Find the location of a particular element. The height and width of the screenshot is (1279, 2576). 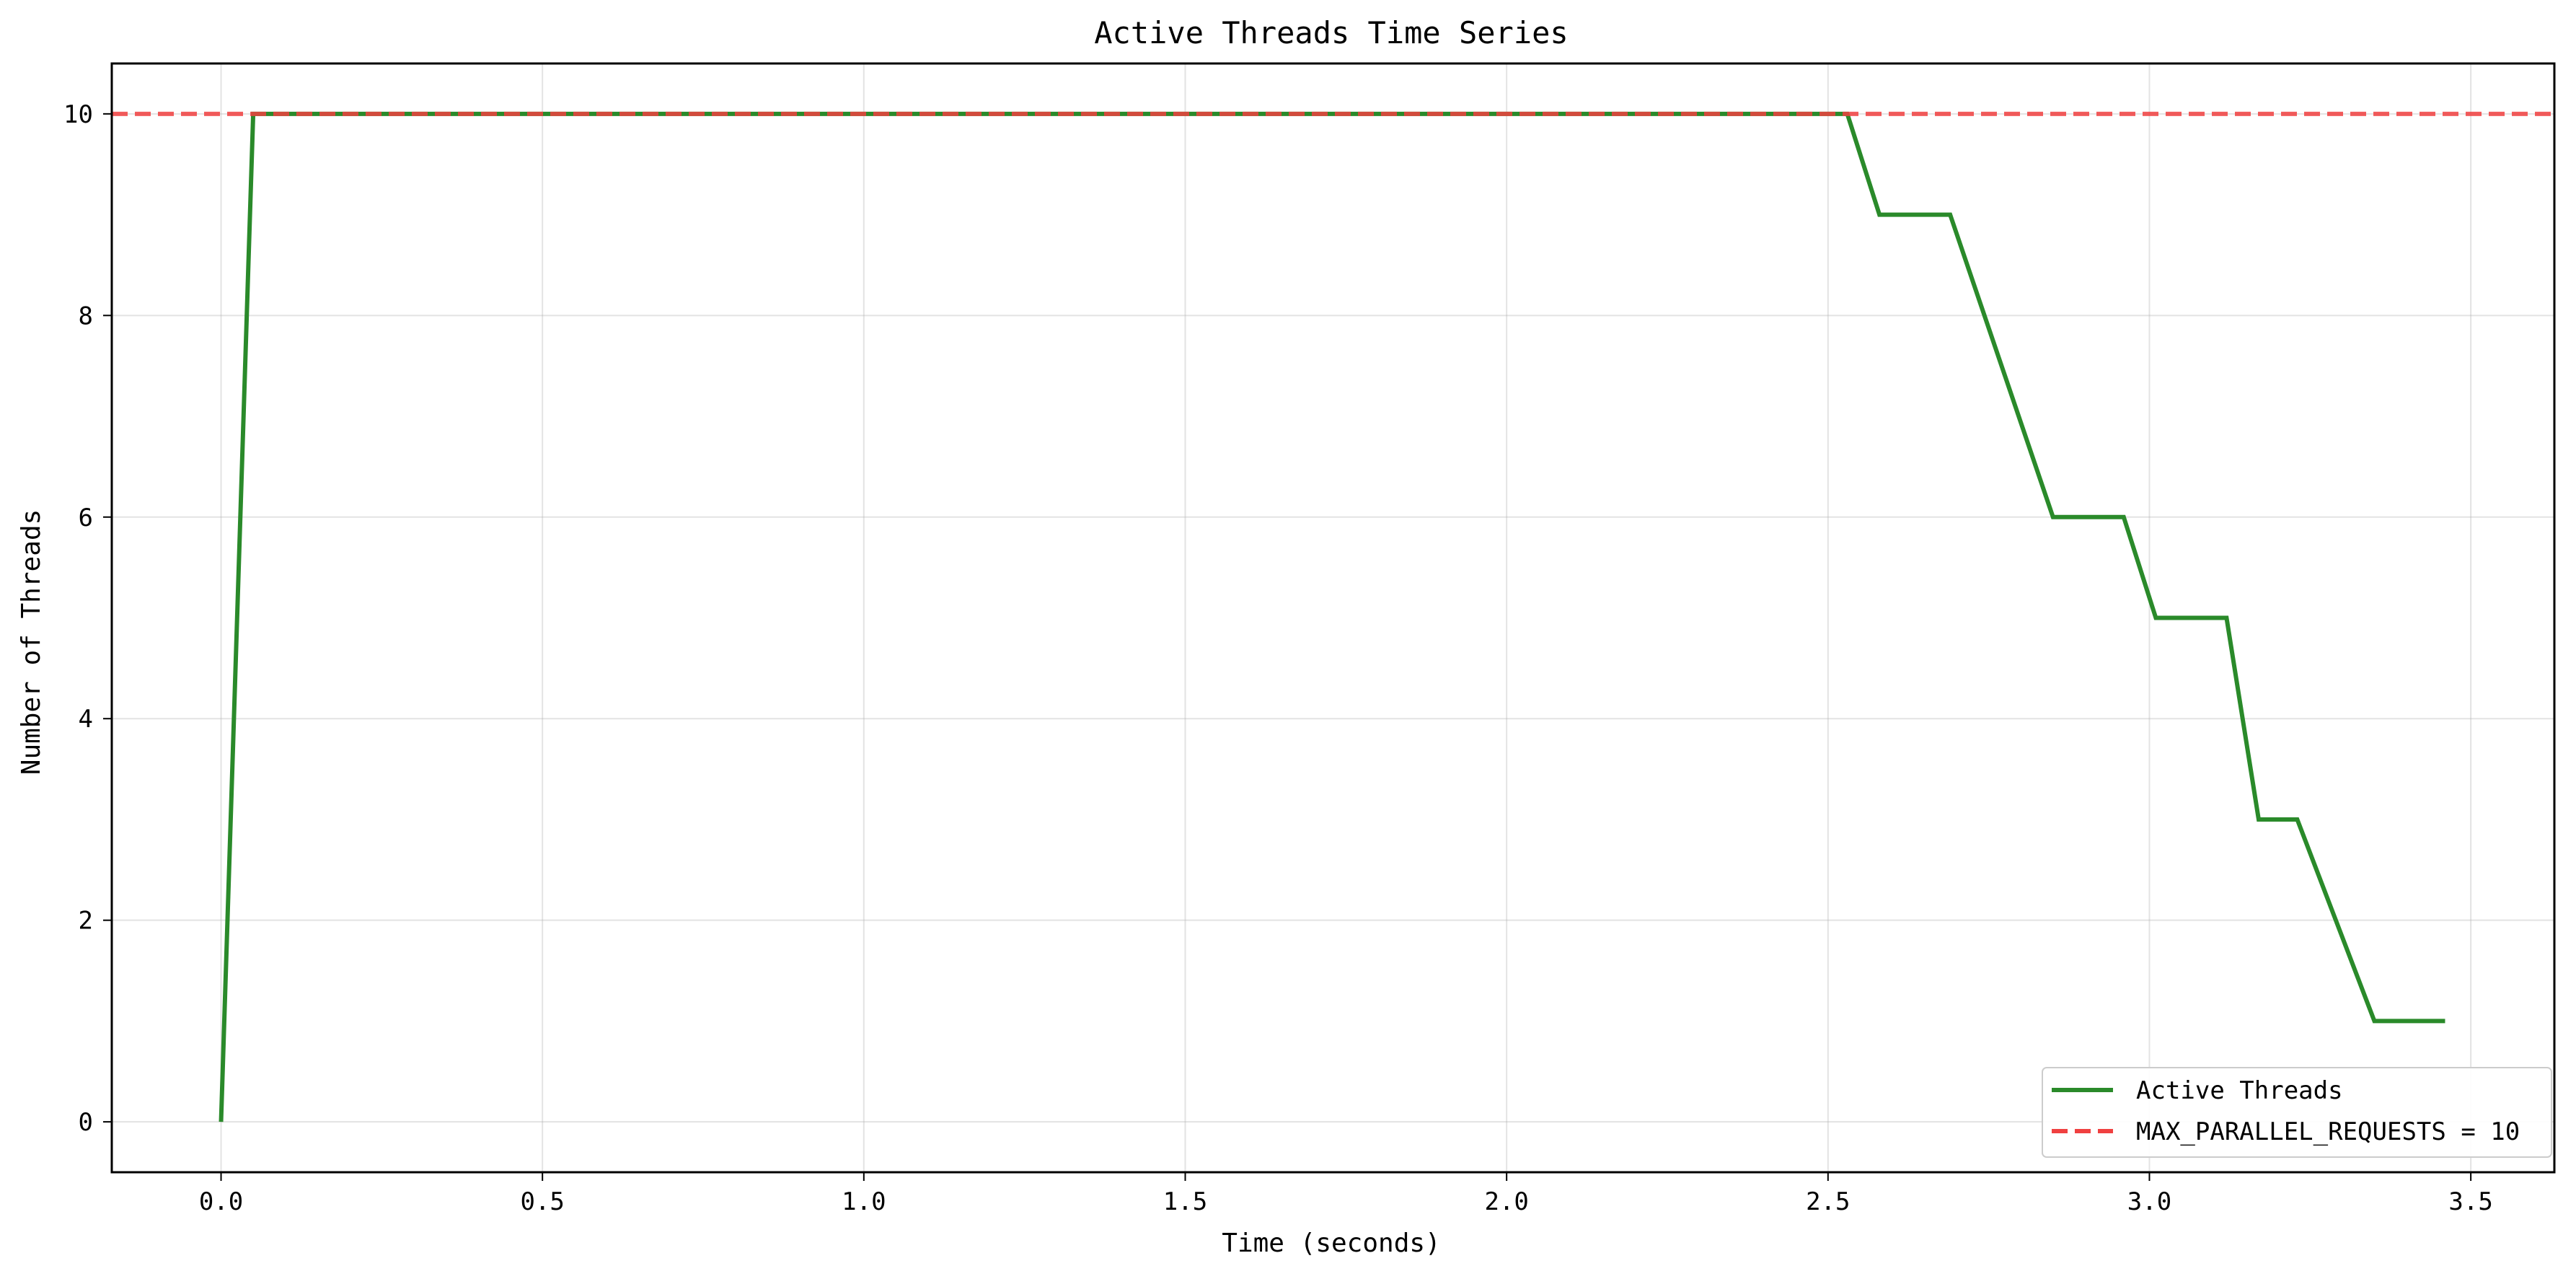

legend-box is located at coordinates (2297, 1112).